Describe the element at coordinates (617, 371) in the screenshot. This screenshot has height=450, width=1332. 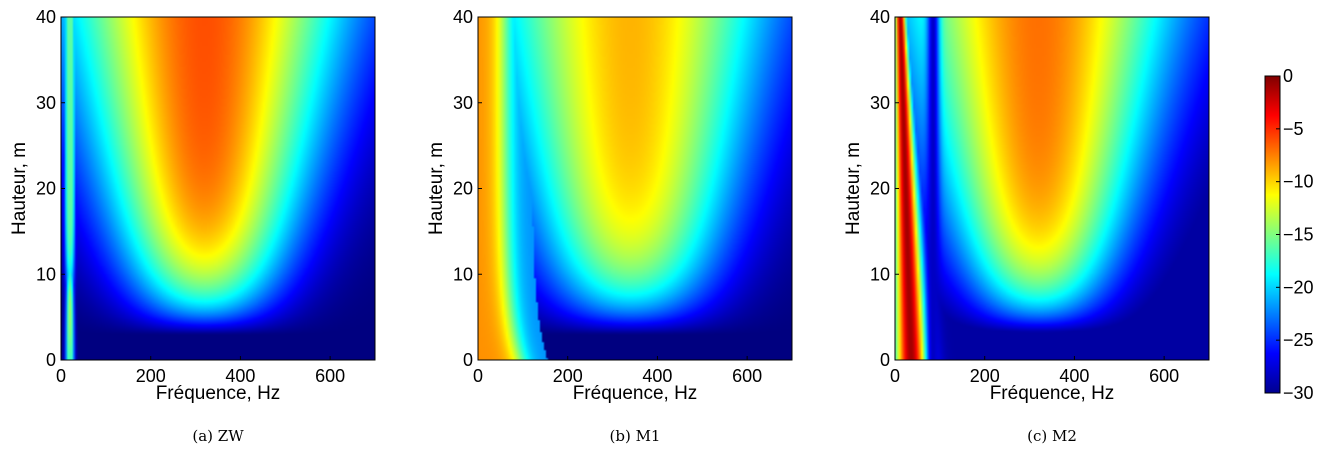
I see `x-ticks-b: 0 200 400 600` at that location.